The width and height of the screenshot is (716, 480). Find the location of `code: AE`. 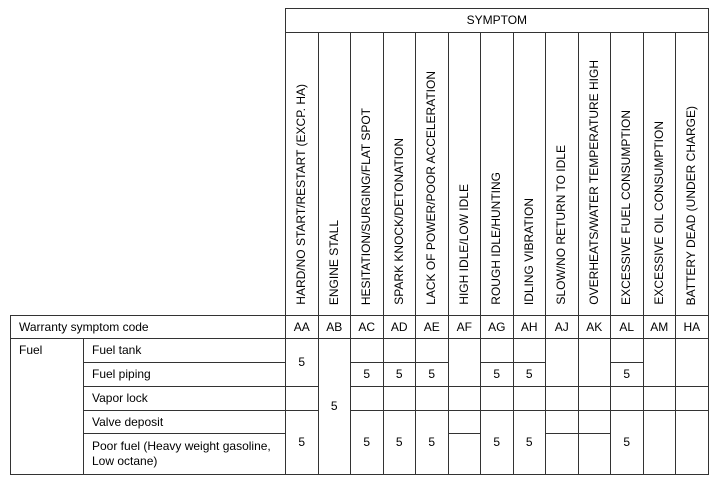

code: AE is located at coordinates (432, 327).